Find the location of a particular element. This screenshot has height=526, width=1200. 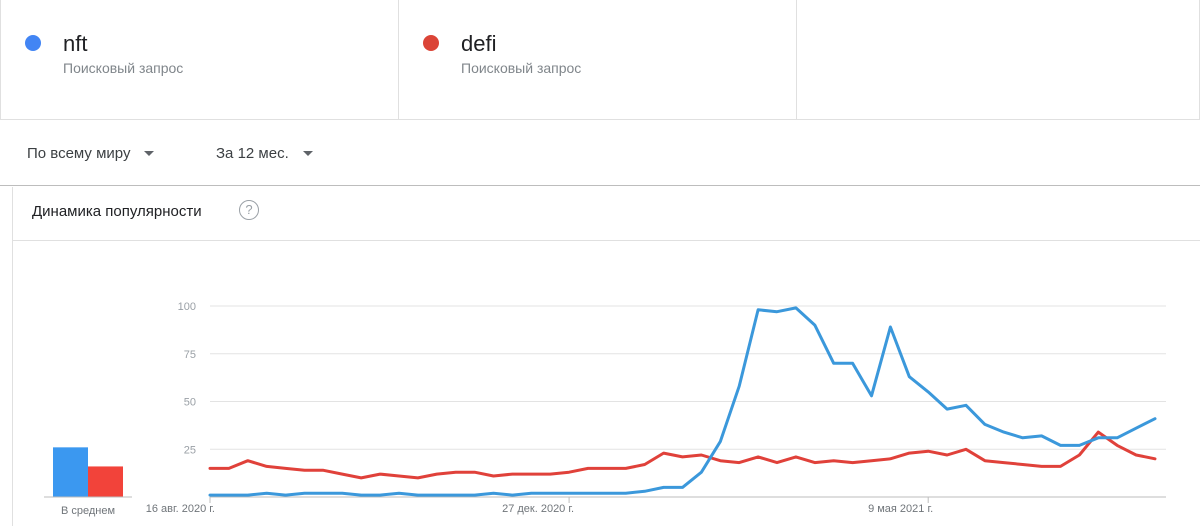

term-name: defi is located at coordinates (479, 43).